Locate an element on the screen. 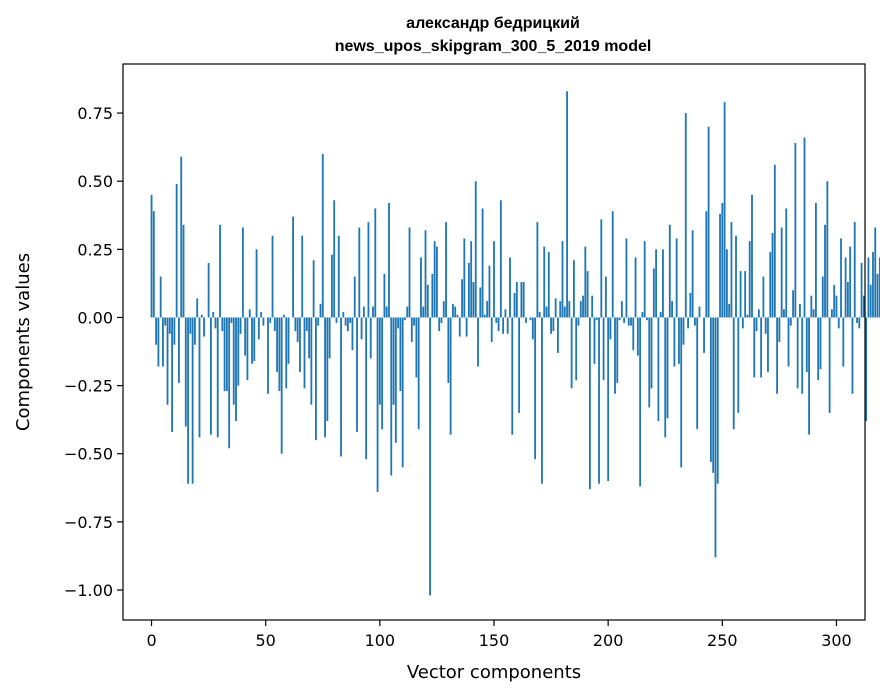 Image resolution: width=880 pixels, height=696 pixels. y-tick-label: −0.25 is located at coordinates (88, 386).